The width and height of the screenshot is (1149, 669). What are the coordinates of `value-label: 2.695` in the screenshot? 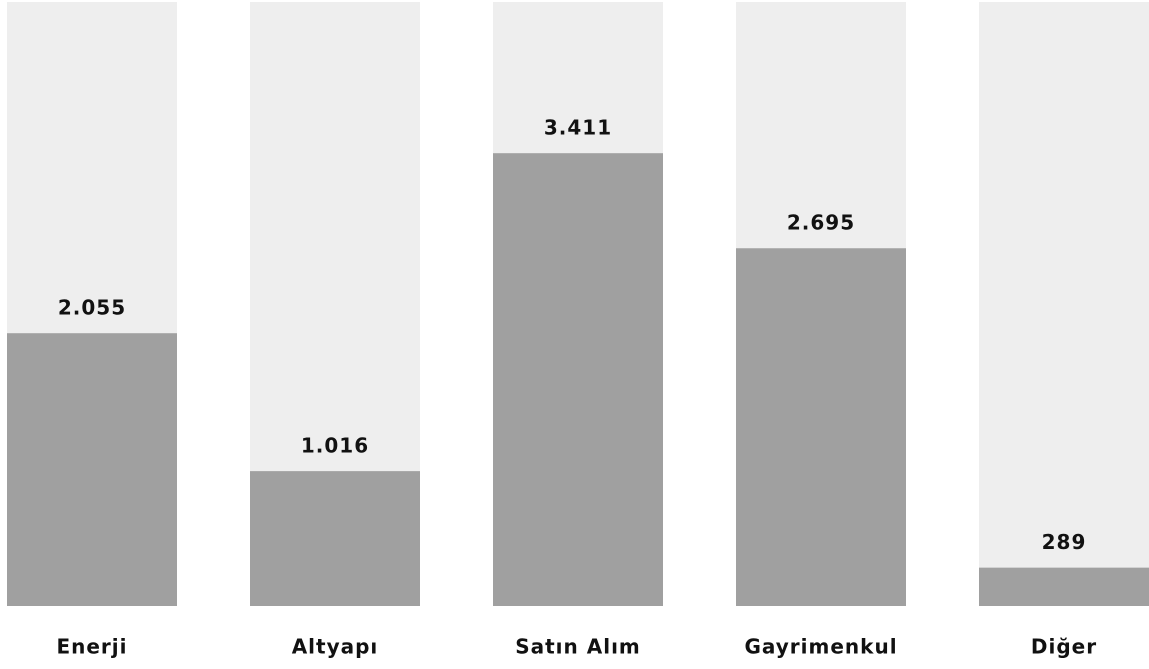 It's located at (821, 223).